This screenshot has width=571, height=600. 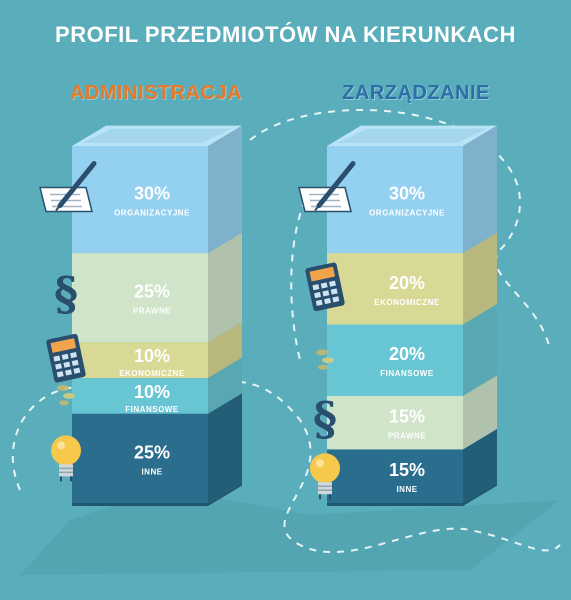 I want to click on segment-inne: 25% INNE, so click(x=157, y=448).